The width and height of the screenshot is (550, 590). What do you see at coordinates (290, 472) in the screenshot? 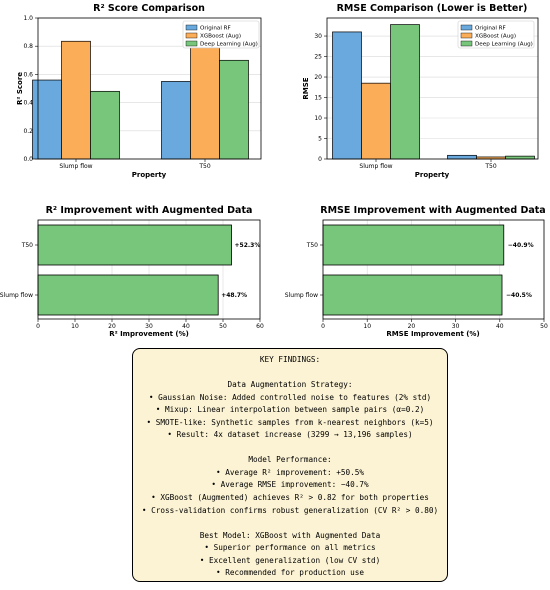
I see `findings-line: • Average R² improvement: +50.5%` at bounding box center [290, 472].